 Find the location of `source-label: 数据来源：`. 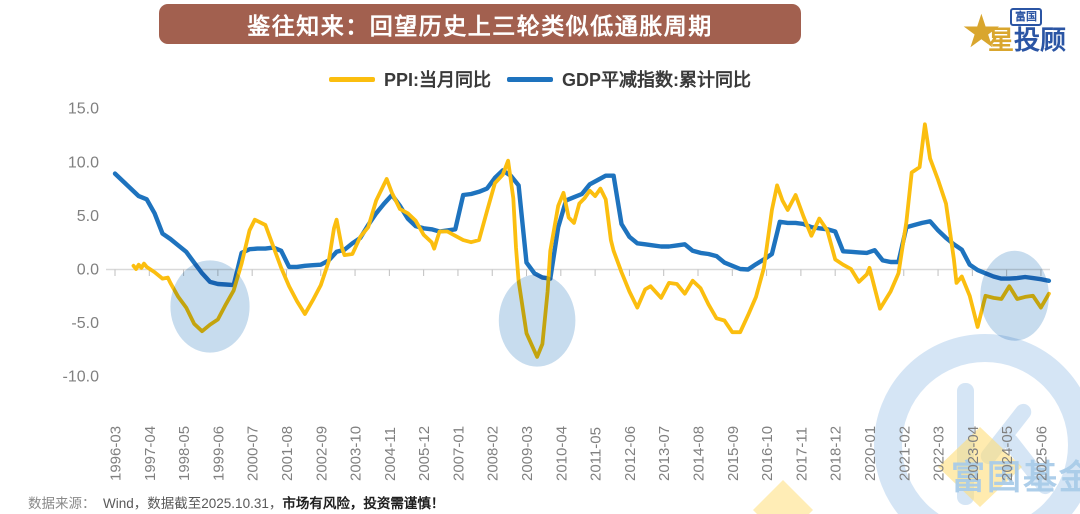

source-label: 数据来源： is located at coordinates (66, 503).